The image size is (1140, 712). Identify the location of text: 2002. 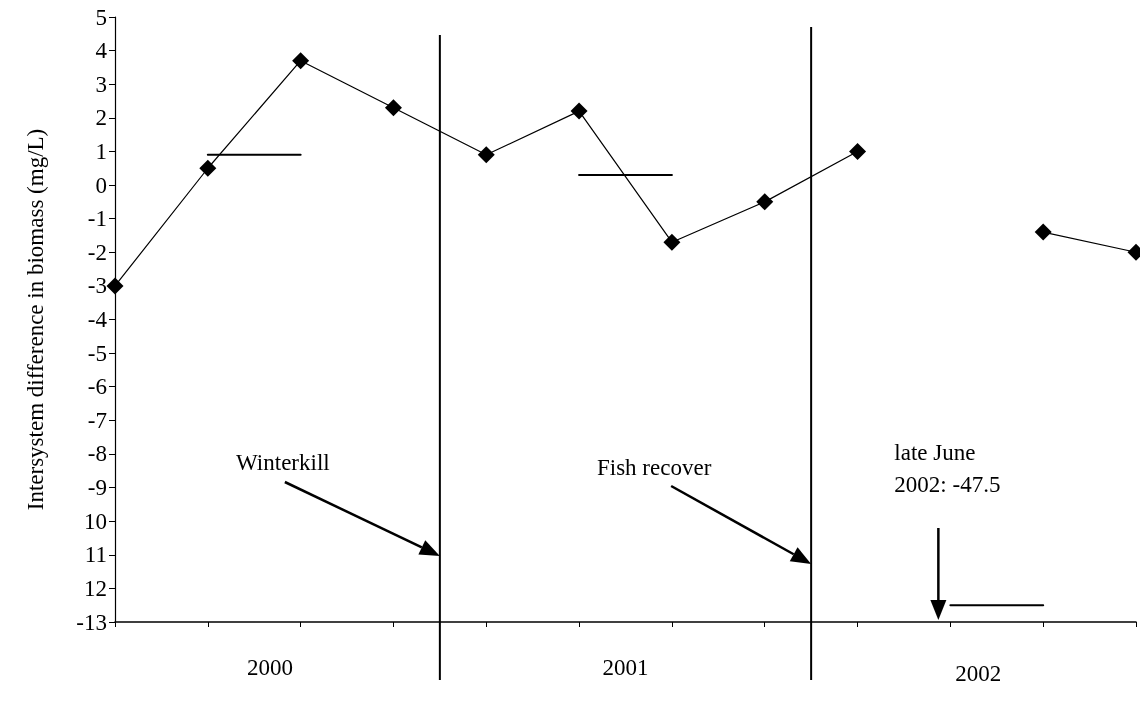
(978, 673).